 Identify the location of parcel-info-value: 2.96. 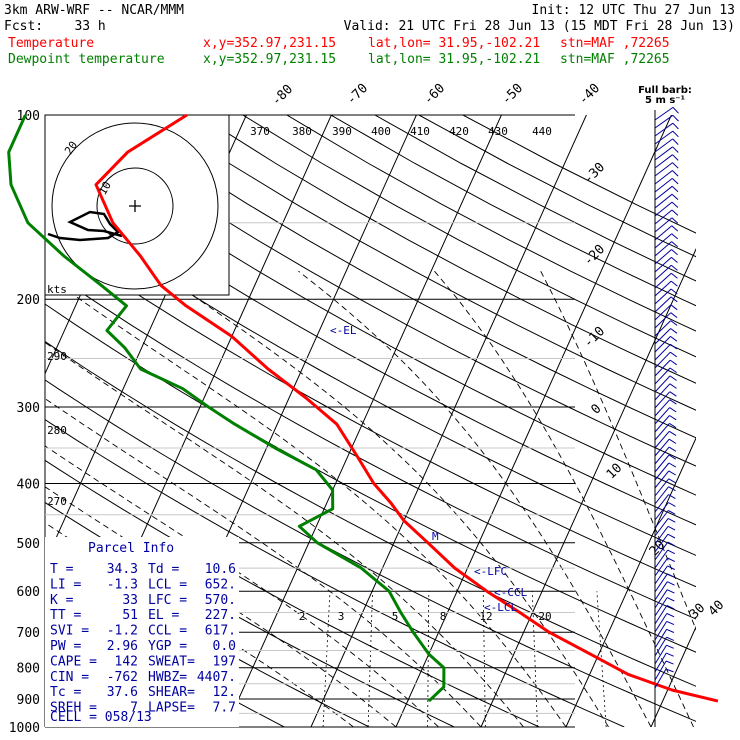
(122, 646).